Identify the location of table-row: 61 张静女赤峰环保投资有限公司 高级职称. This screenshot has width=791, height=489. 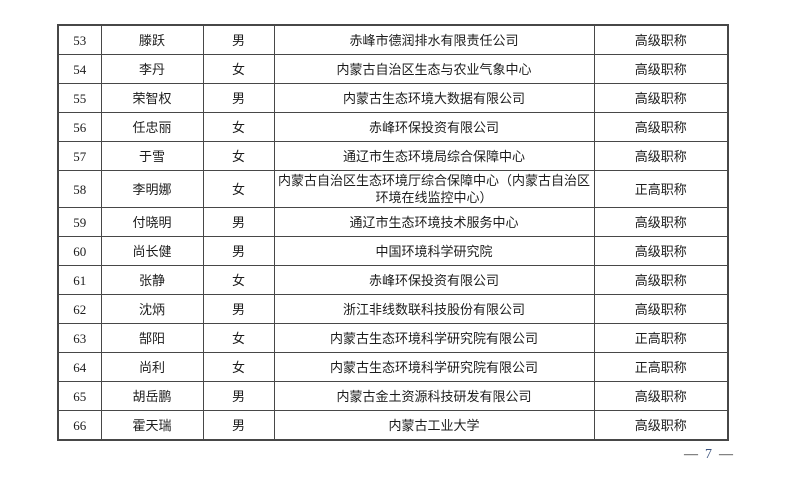
(393, 280).